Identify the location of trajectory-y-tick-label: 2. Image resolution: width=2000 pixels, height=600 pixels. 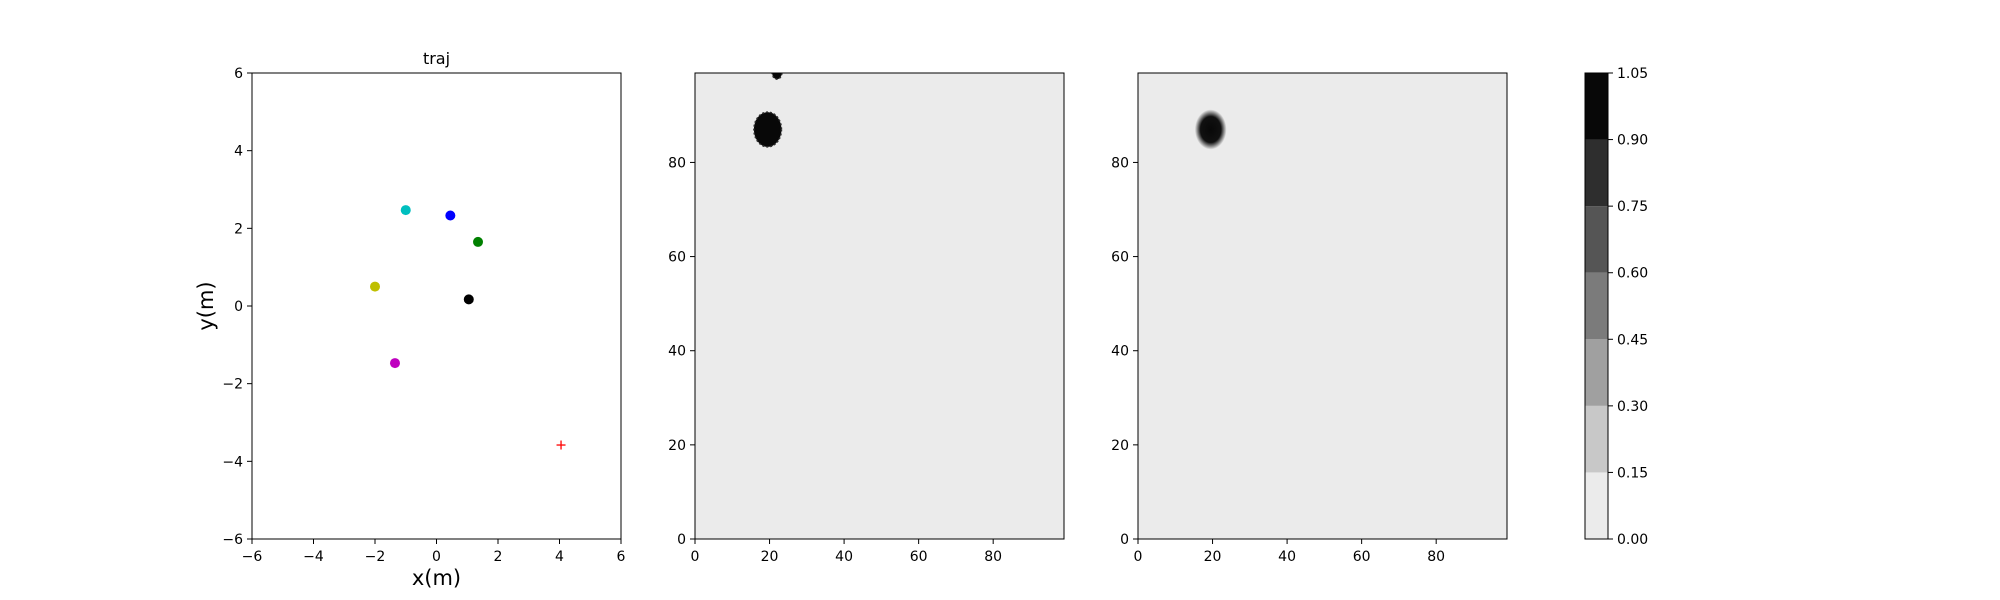
(238, 229).